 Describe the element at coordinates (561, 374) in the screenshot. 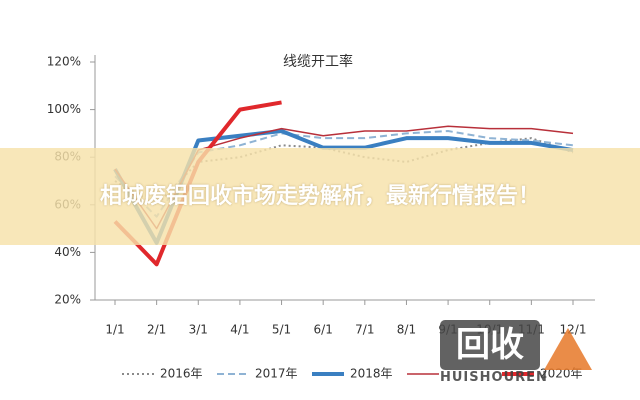

I see `legend-label: 2020年` at that location.